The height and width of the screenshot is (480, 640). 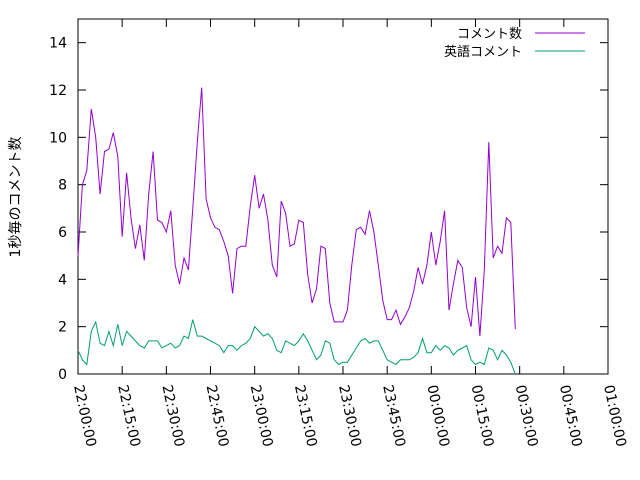 What do you see at coordinates (482, 416) in the screenshot?
I see `x-tick-label: 00:15:00` at bounding box center [482, 416].